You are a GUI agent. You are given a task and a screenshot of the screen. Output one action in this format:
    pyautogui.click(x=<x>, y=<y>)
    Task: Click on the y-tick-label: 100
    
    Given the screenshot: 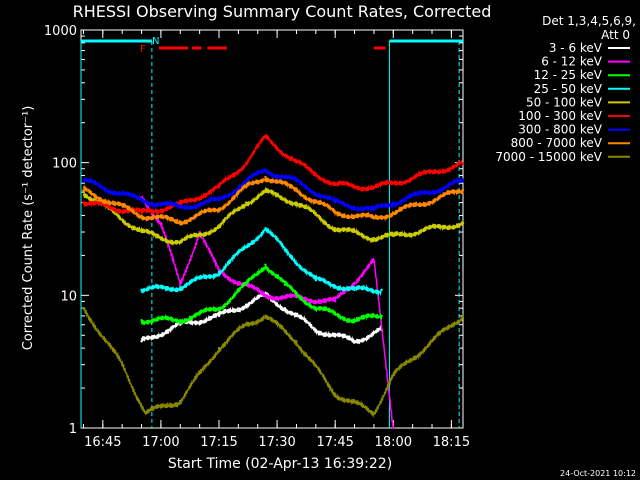 What is the action you would take?
    pyautogui.click(x=64, y=164)
    